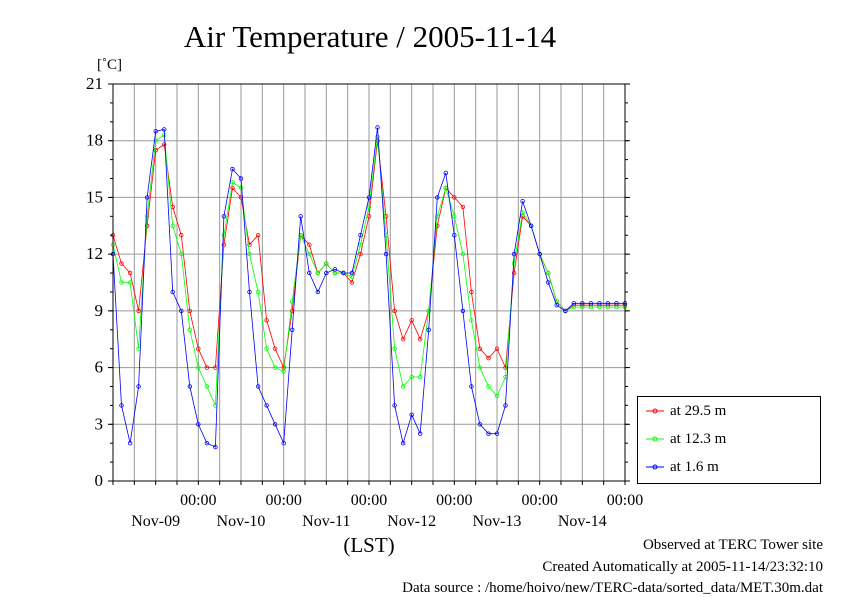 This screenshot has width=842, height=597. I want to click on y-tick-label: 15, so click(94, 196).